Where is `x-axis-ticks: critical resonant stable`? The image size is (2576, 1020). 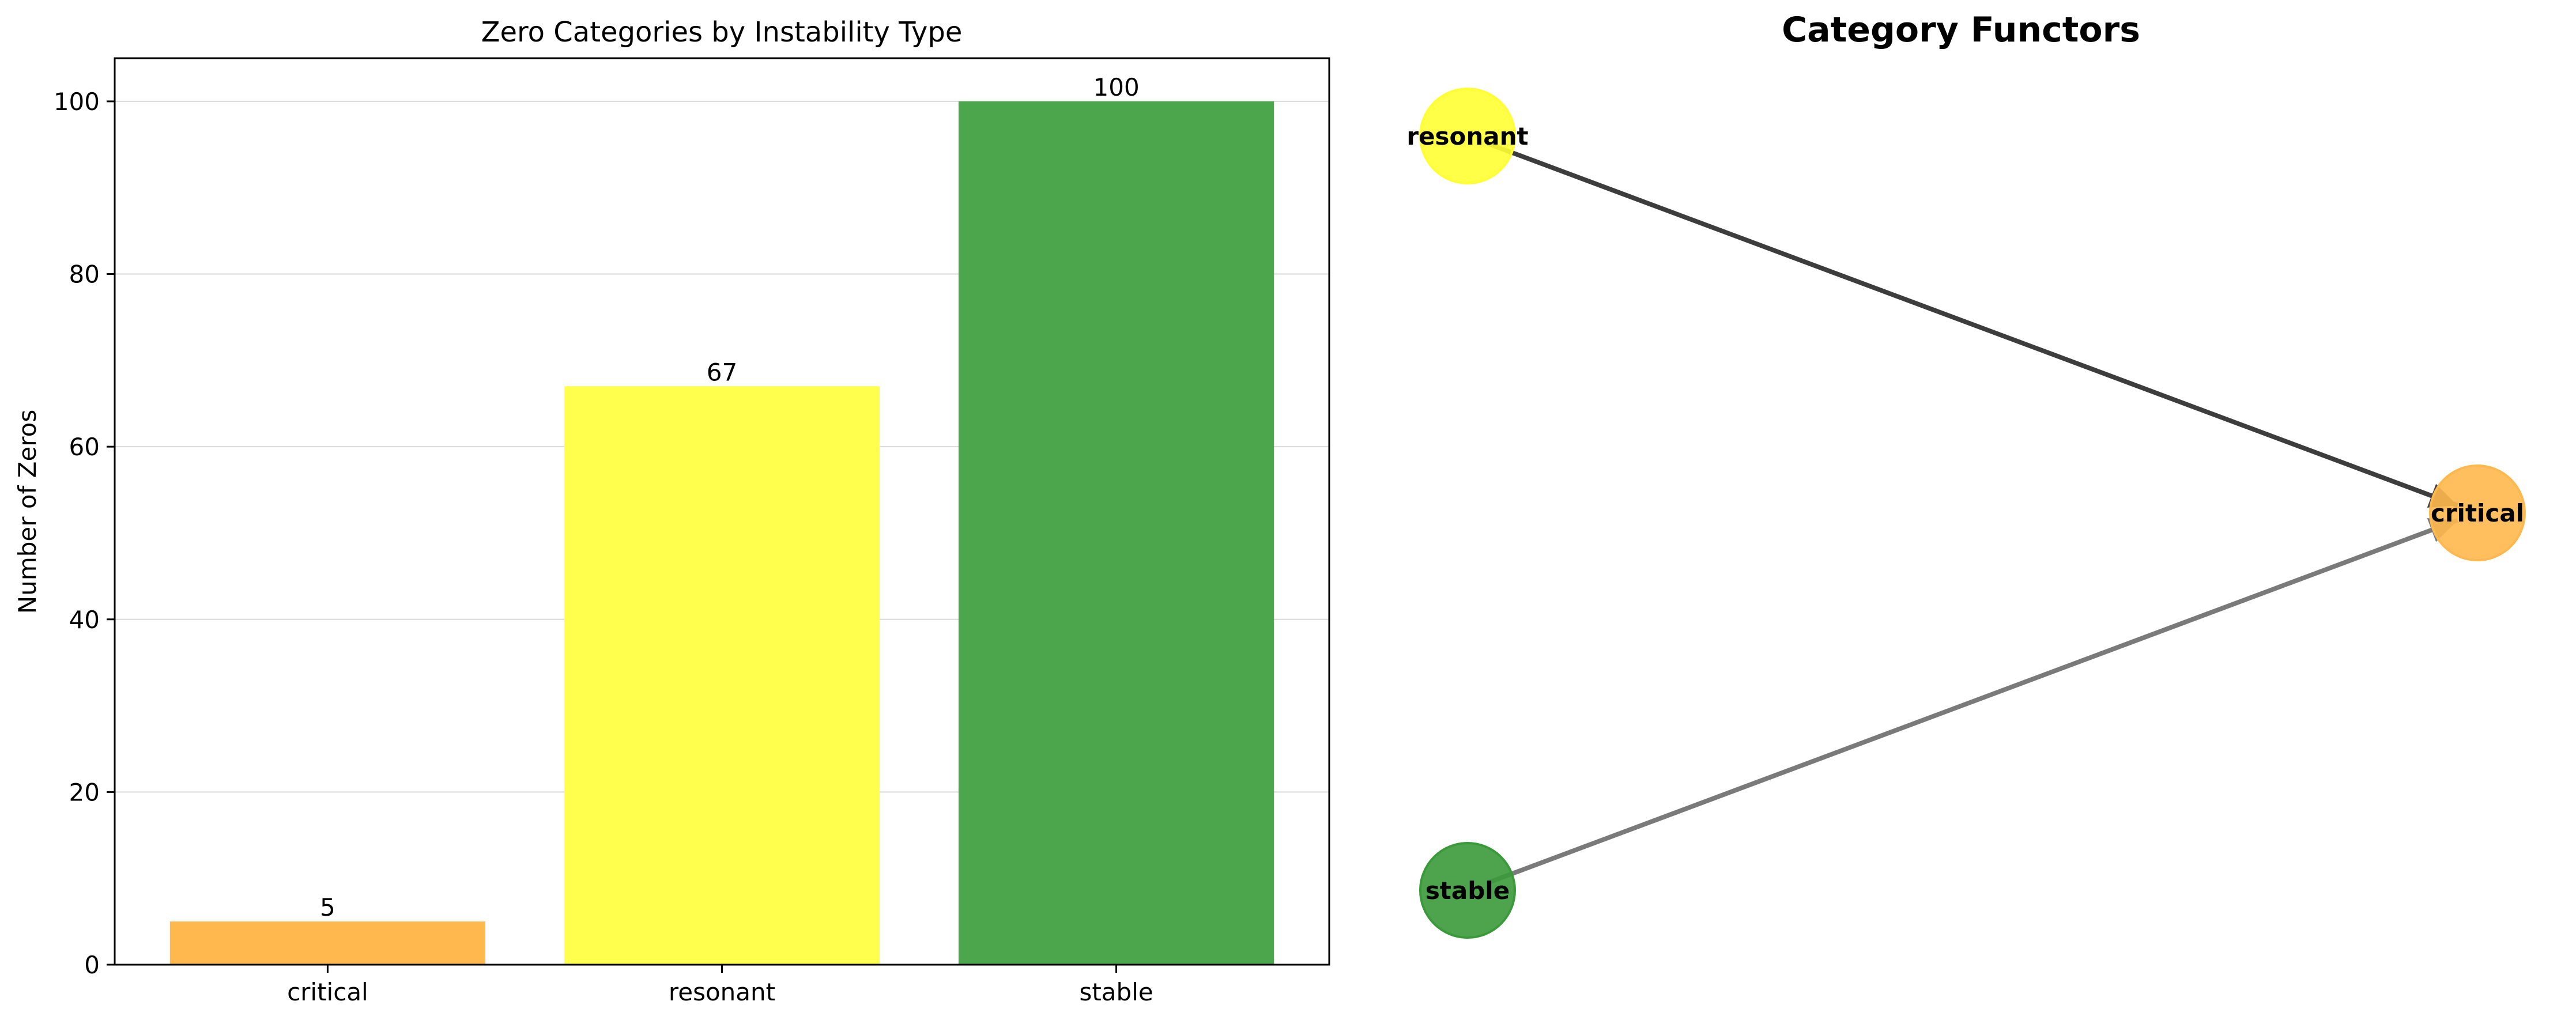
x-axis-ticks: critical resonant stable is located at coordinates (720, 986).